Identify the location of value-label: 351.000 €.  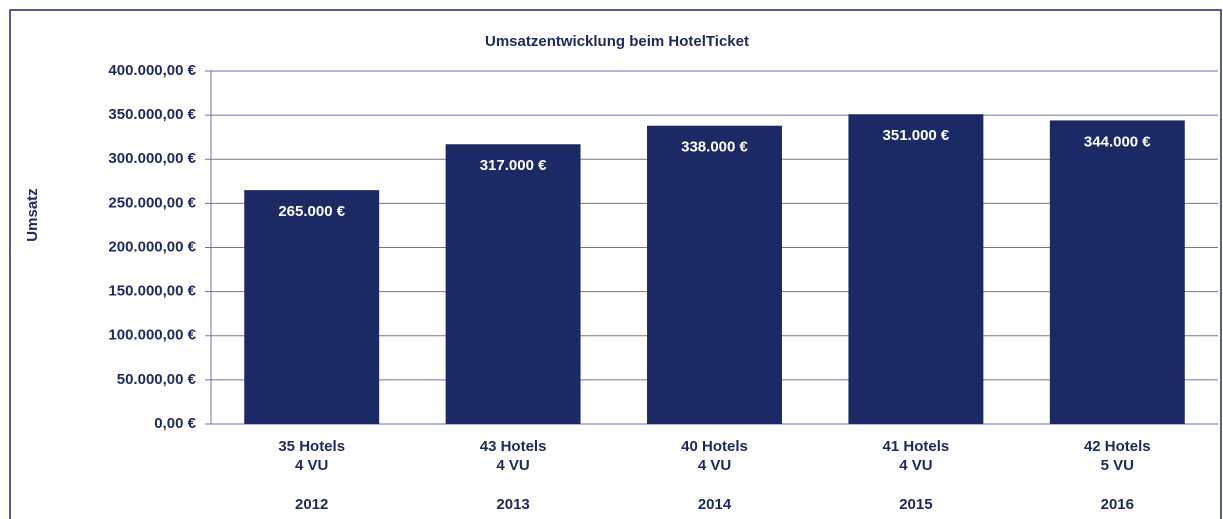
(916, 135).